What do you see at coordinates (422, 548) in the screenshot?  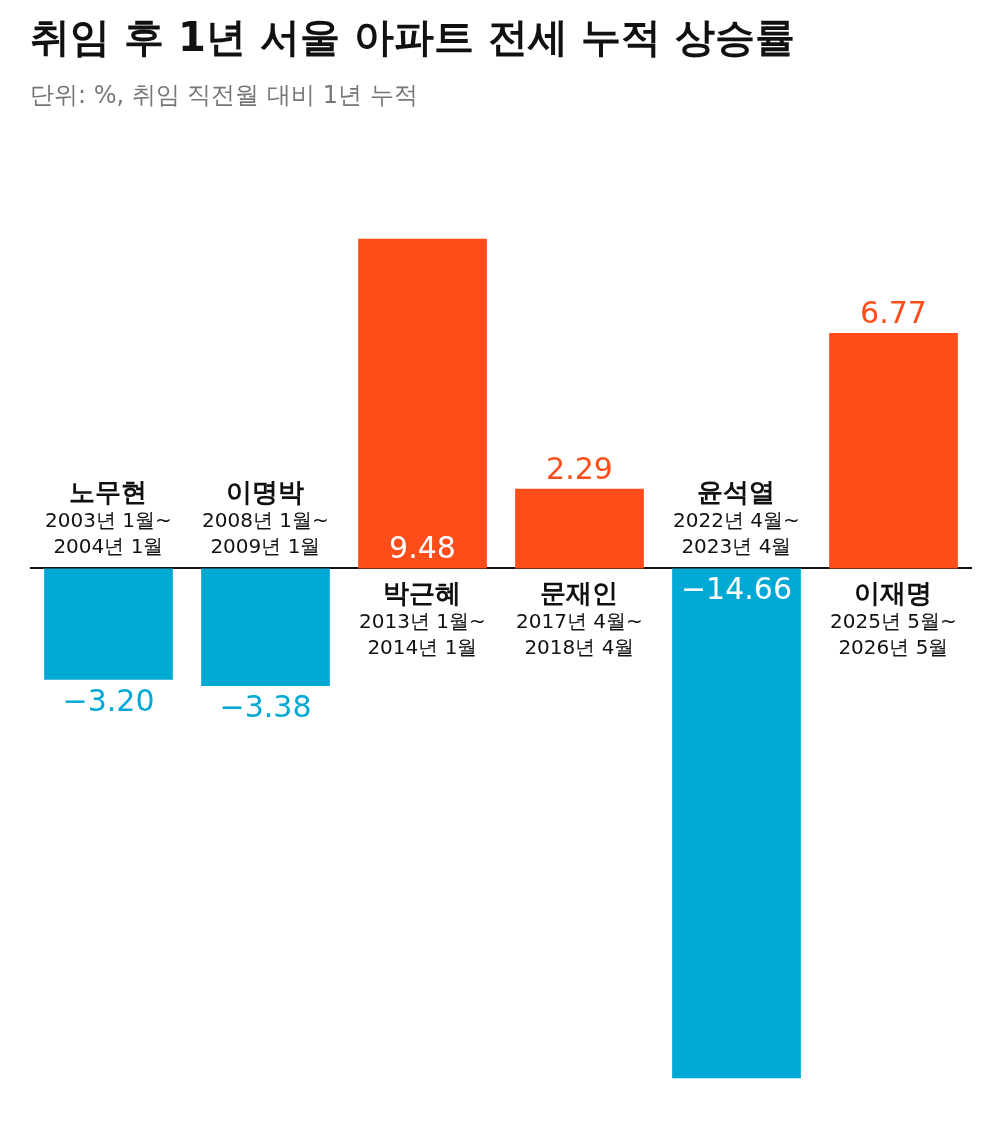 I see `data-label: 9.48` at bounding box center [422, 548].